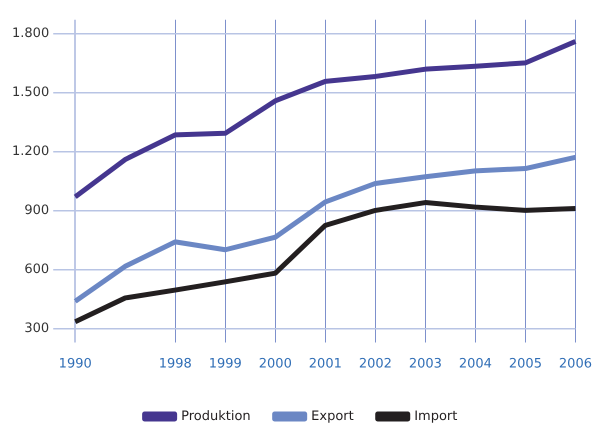 The height and width of the screenshot is (441, 606). Describe the element at coordinates (37, 269) in the screenshot. I see `y-tick-label: 600` at that location.